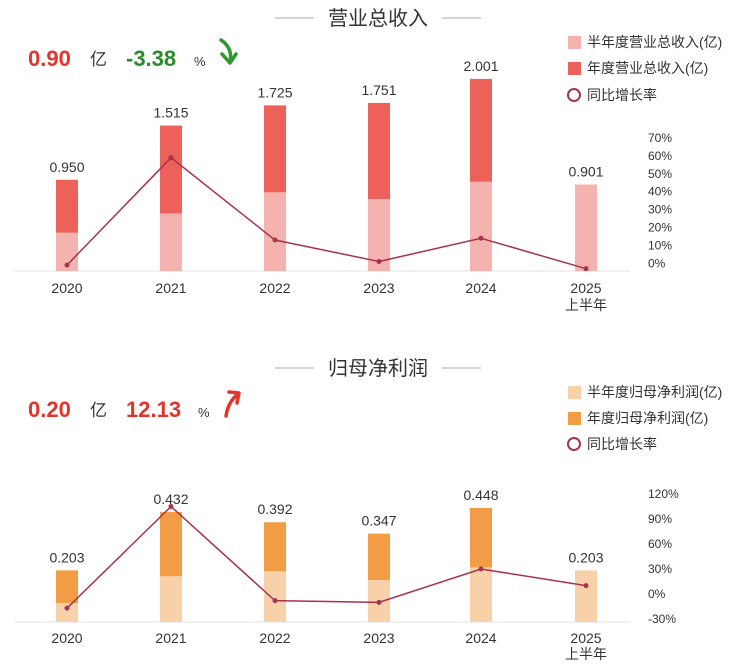 This screenshot has width=755, height=665. Describe the element at coordinates (378, 521) in the screenshot. I see `data-label: 0.347` at that location.